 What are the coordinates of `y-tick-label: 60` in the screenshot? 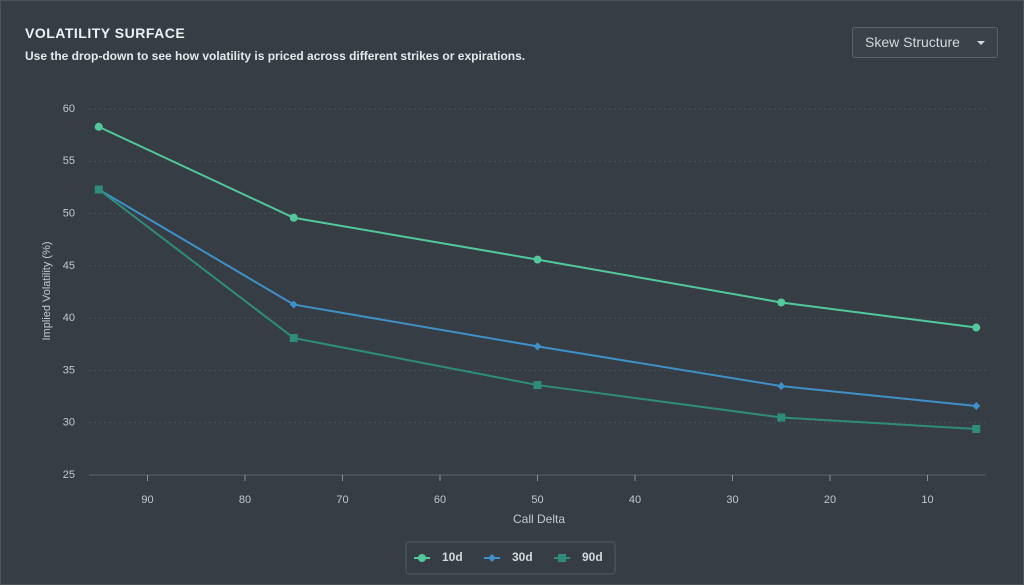 It's located at (69, 109).